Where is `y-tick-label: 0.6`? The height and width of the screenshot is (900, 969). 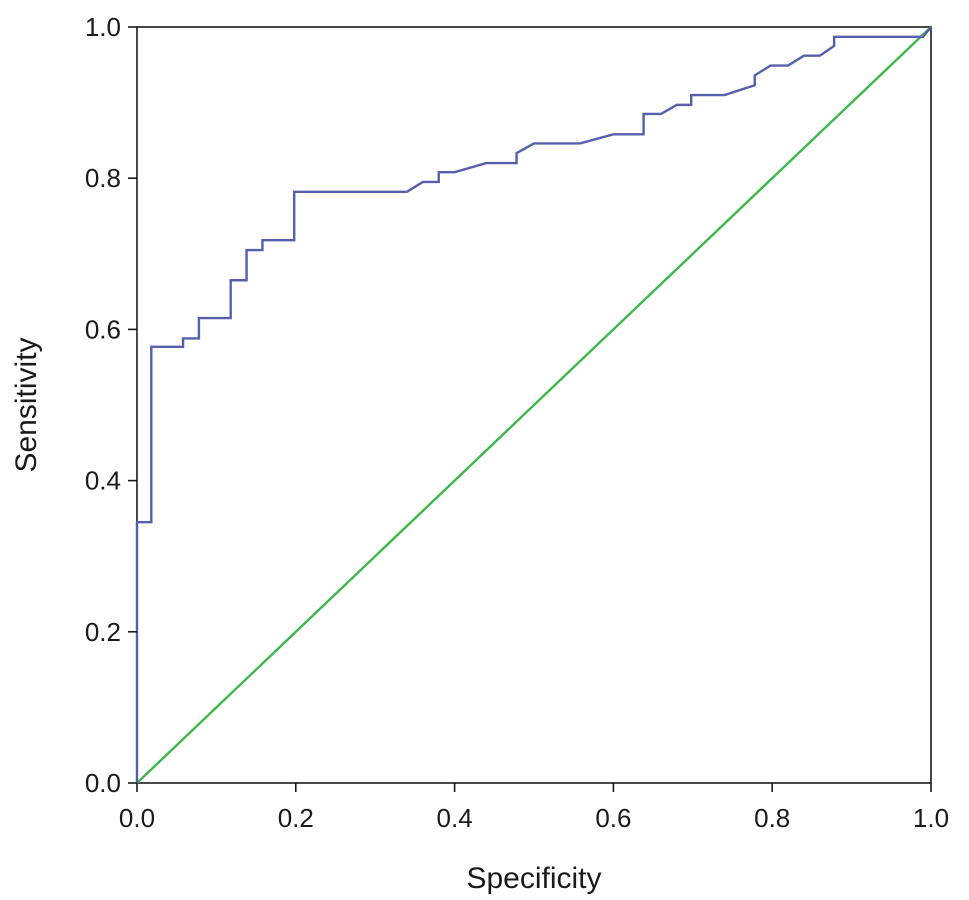 y-tick-label: 0.6 is located at coordinates (103, 329).